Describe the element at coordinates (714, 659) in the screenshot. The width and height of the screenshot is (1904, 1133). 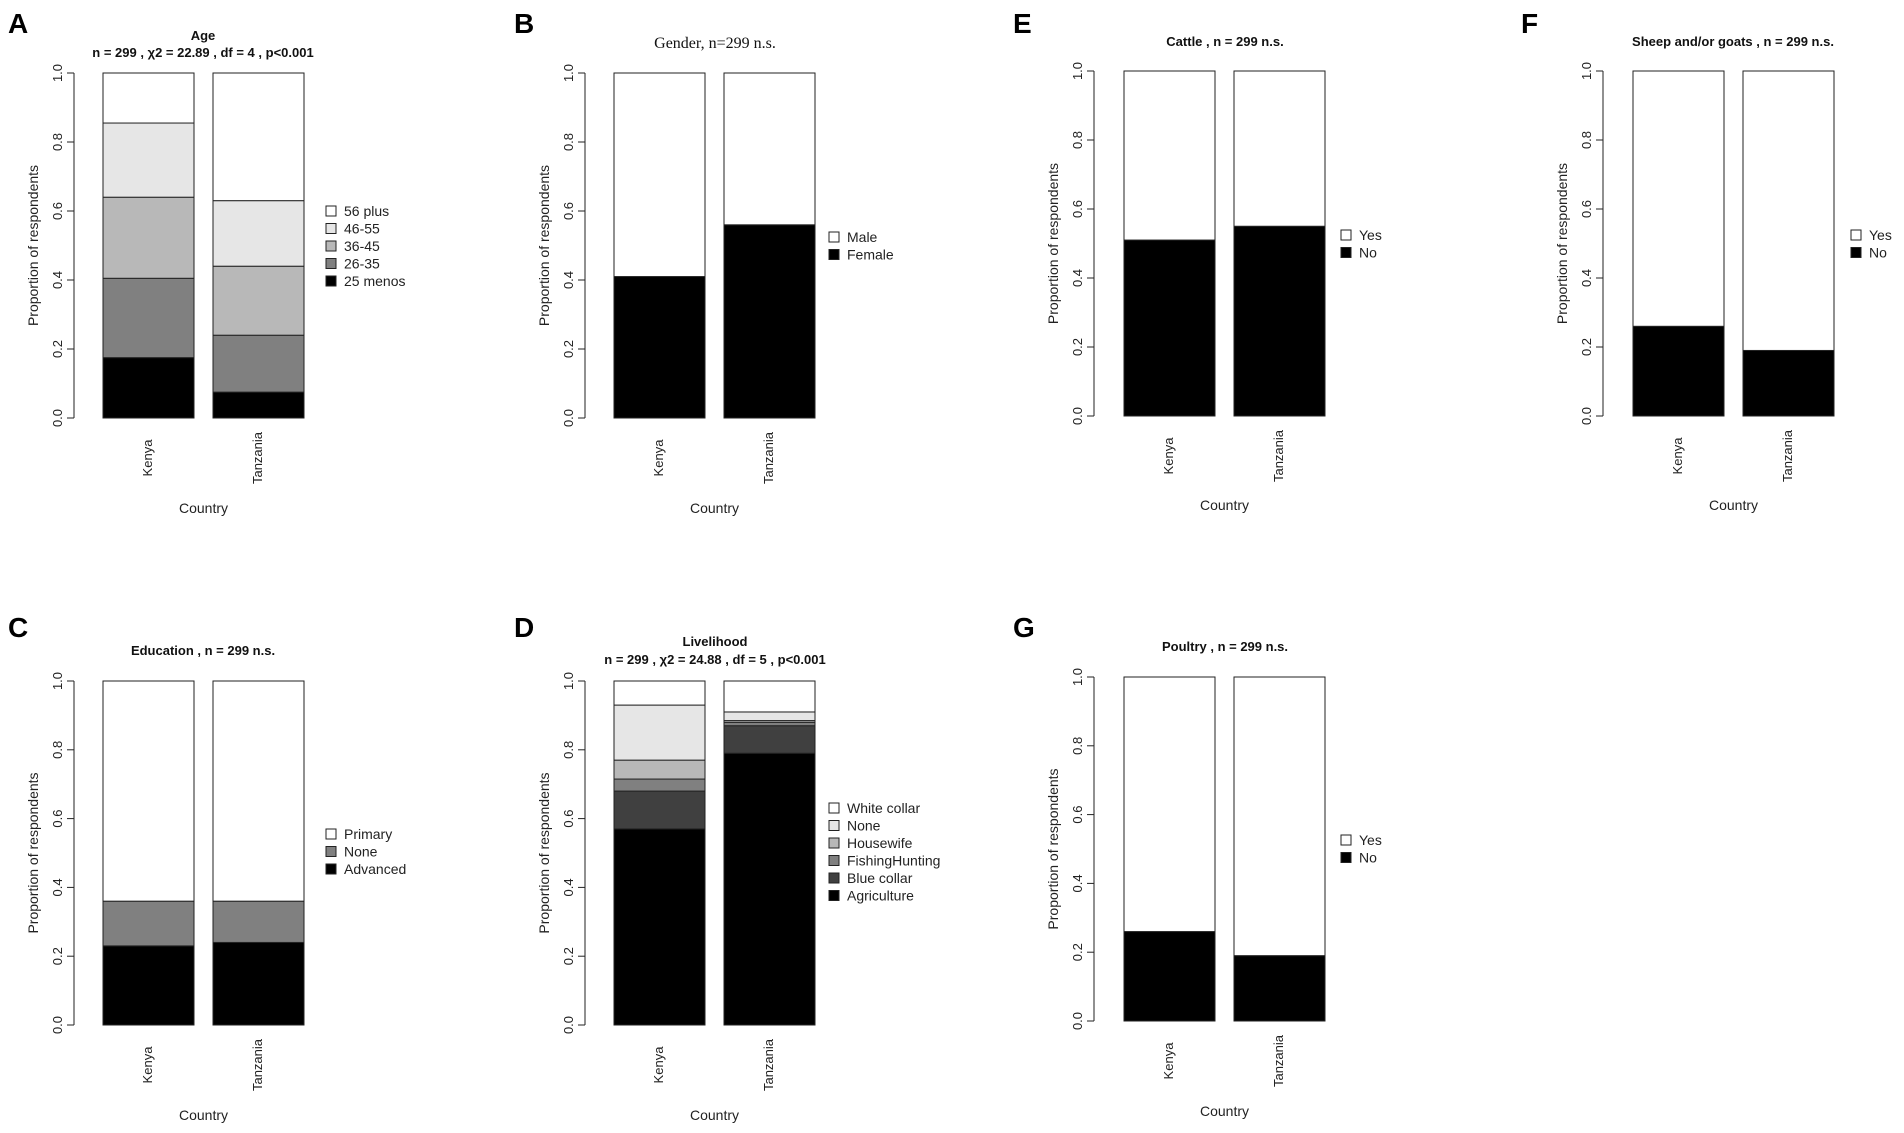
I see `chart-subtitle: n = 299 , χ2 = 24.88 , df = 5 , p<0.001` at that location.